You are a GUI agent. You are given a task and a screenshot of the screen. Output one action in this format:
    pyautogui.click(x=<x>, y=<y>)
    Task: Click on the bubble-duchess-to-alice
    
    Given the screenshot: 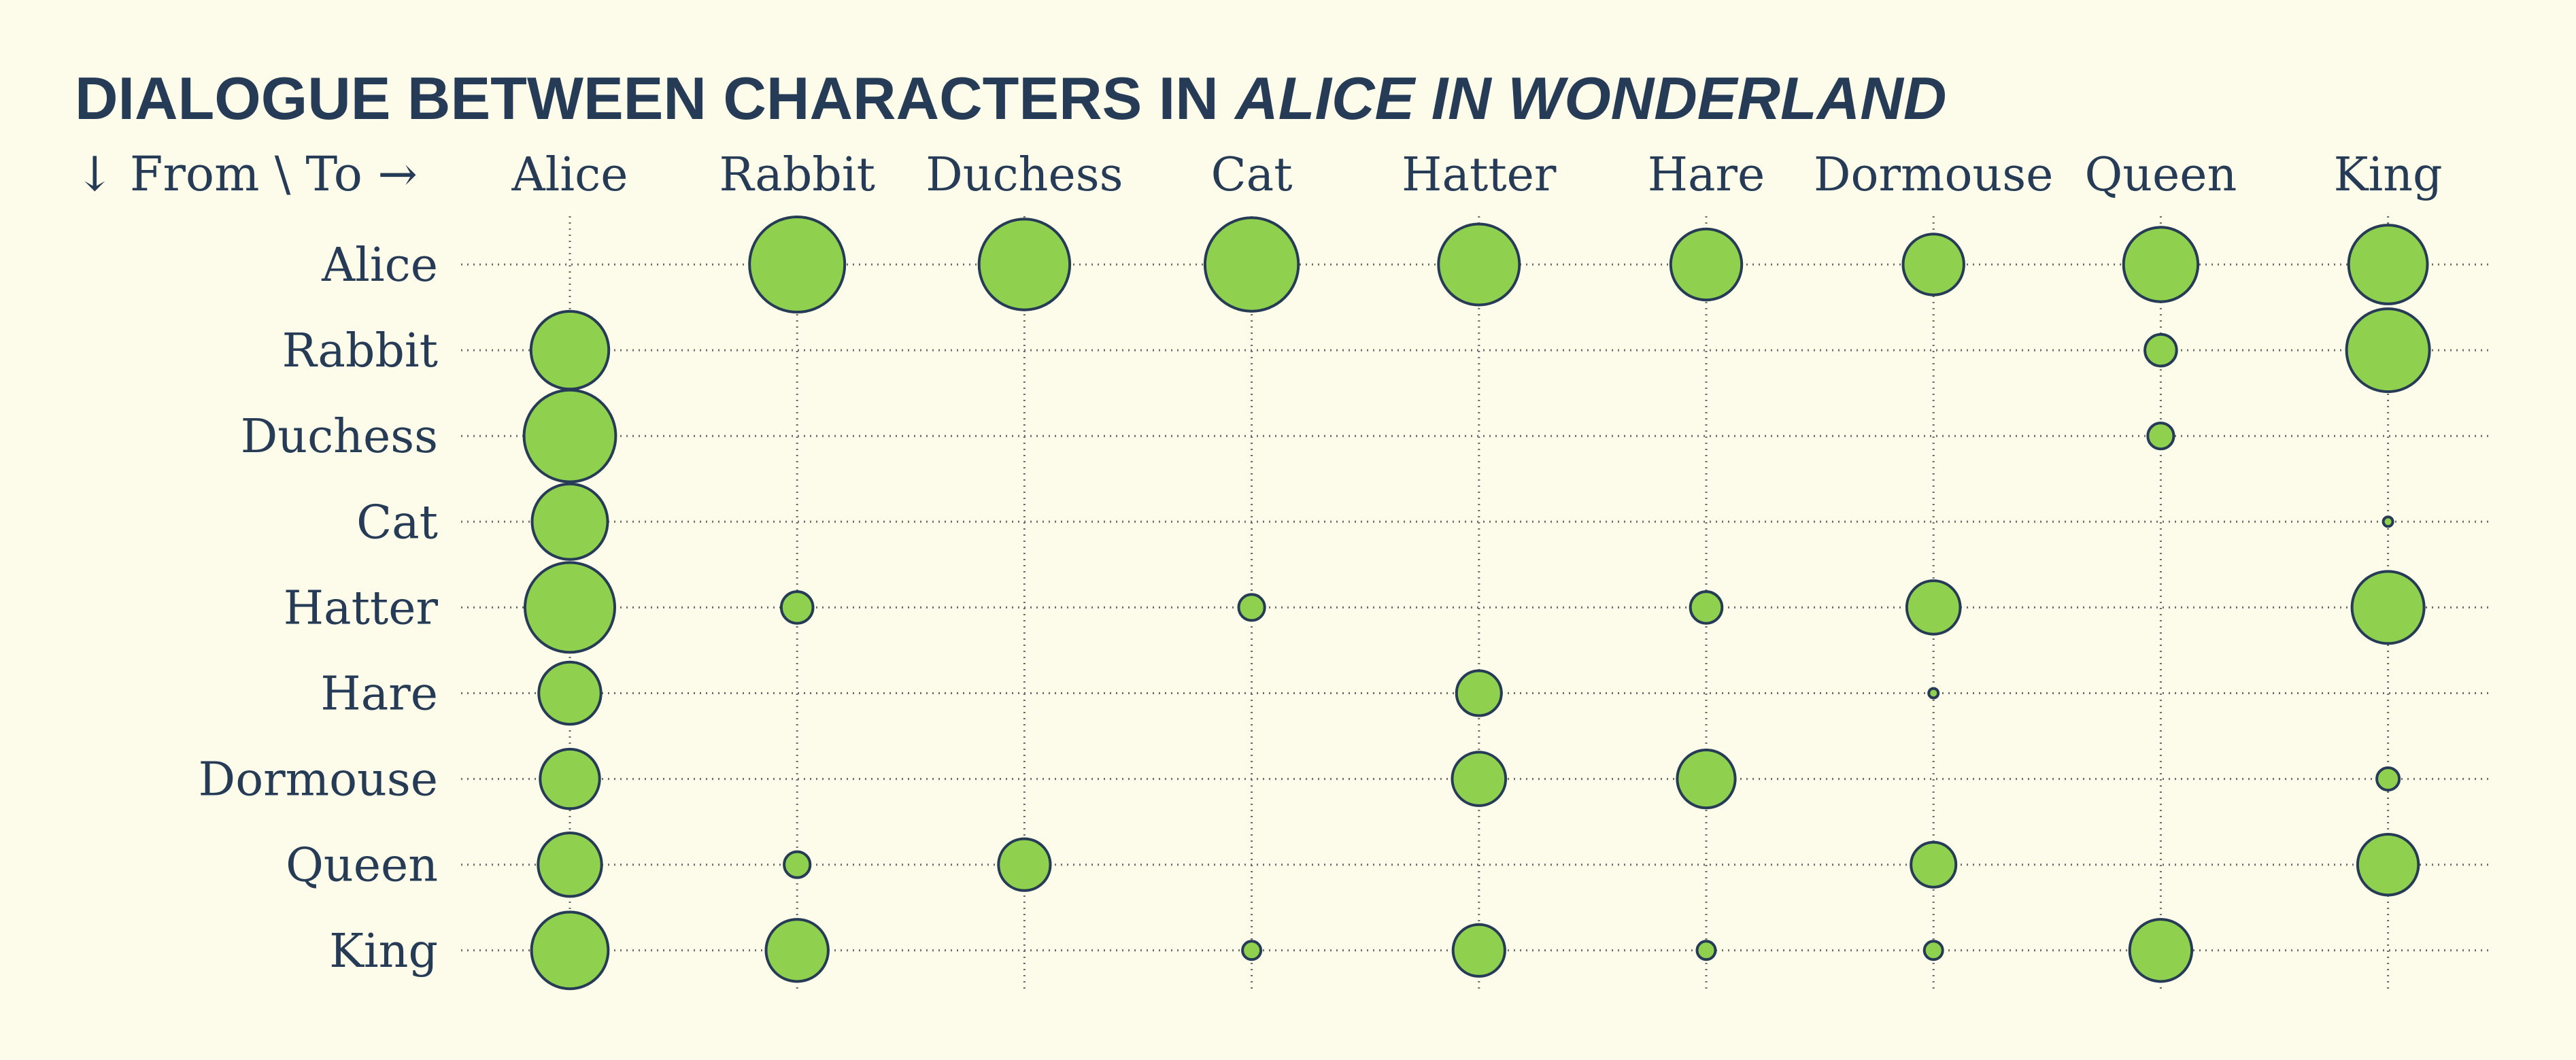 What is the action you would take?
    pyautogui.click(x=569, y=436)
    